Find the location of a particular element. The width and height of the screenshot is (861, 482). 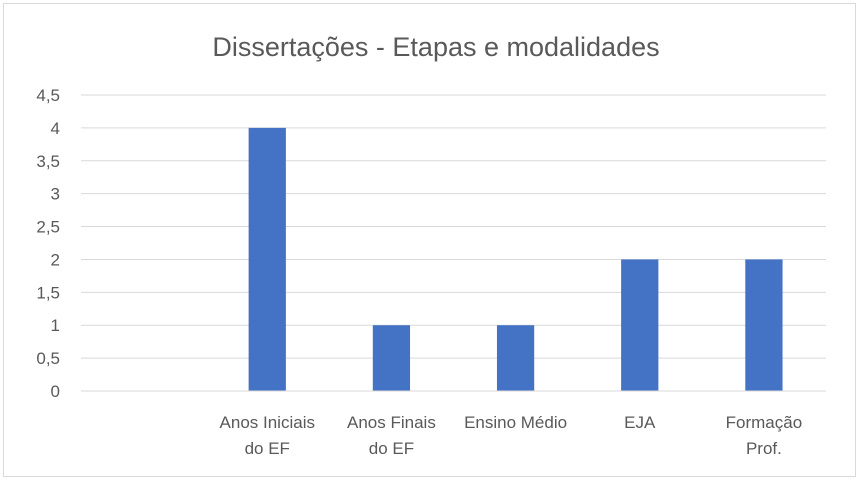

y-tick-label: 1 is located at coordinates (55, 325).